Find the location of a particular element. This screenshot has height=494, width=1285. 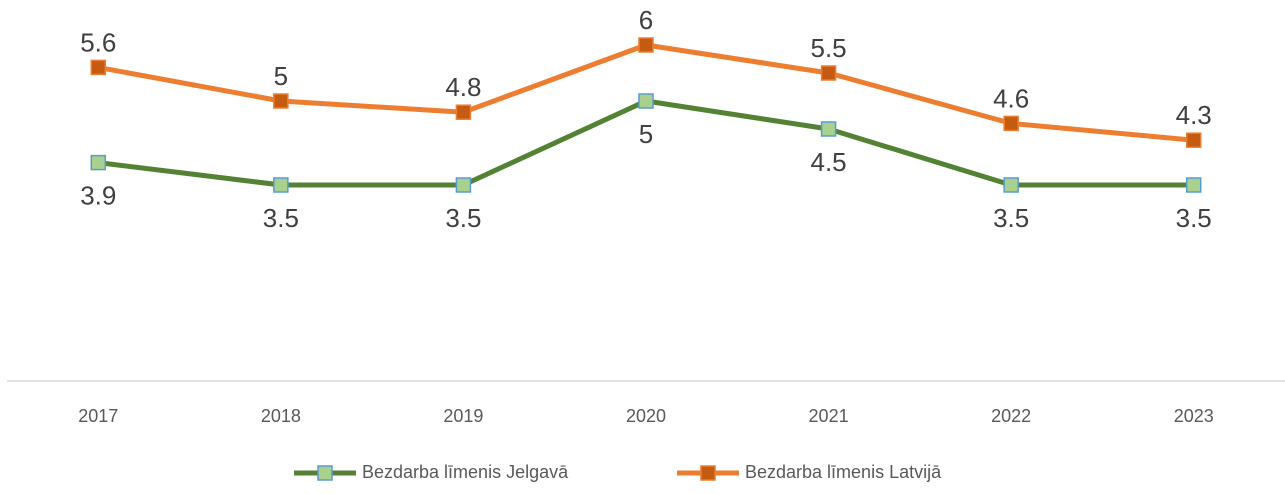

x-tick-label: 2019 is located at coordinates (463, 416).